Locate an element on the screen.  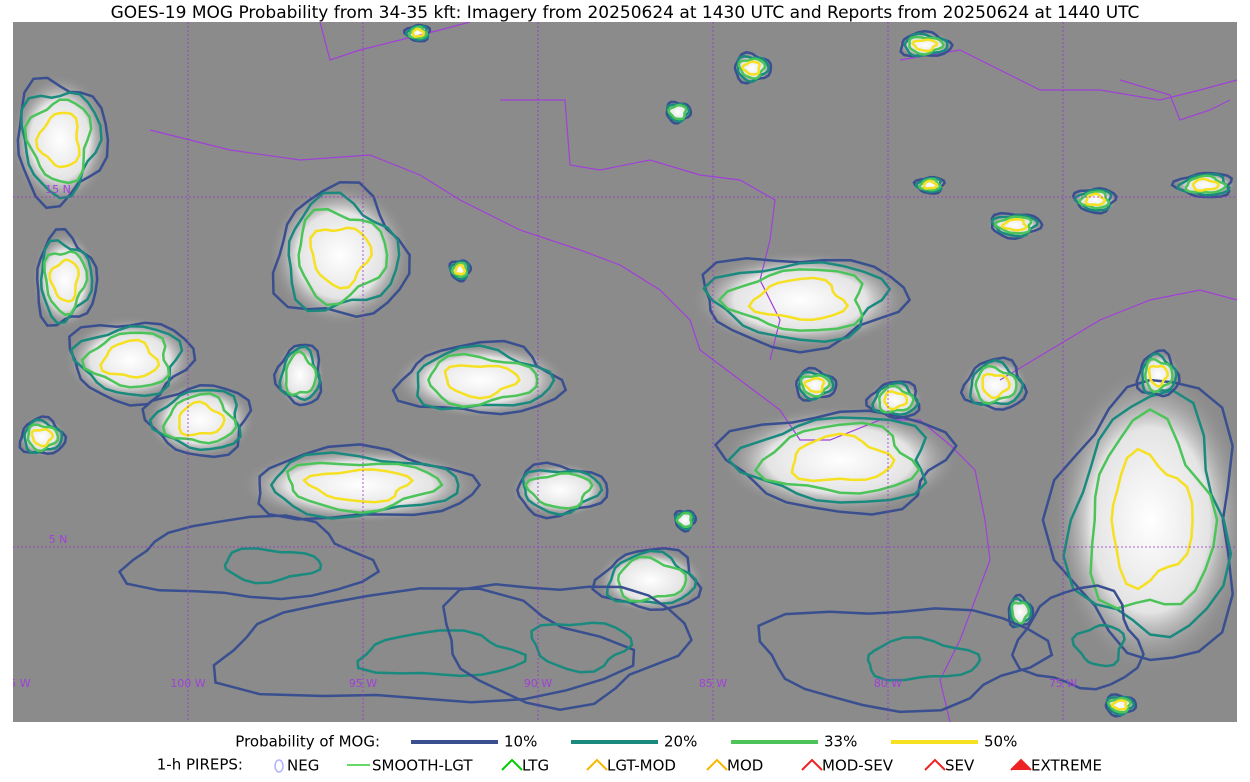
lon-label: 75 W is located at coordinates (1063, 683).